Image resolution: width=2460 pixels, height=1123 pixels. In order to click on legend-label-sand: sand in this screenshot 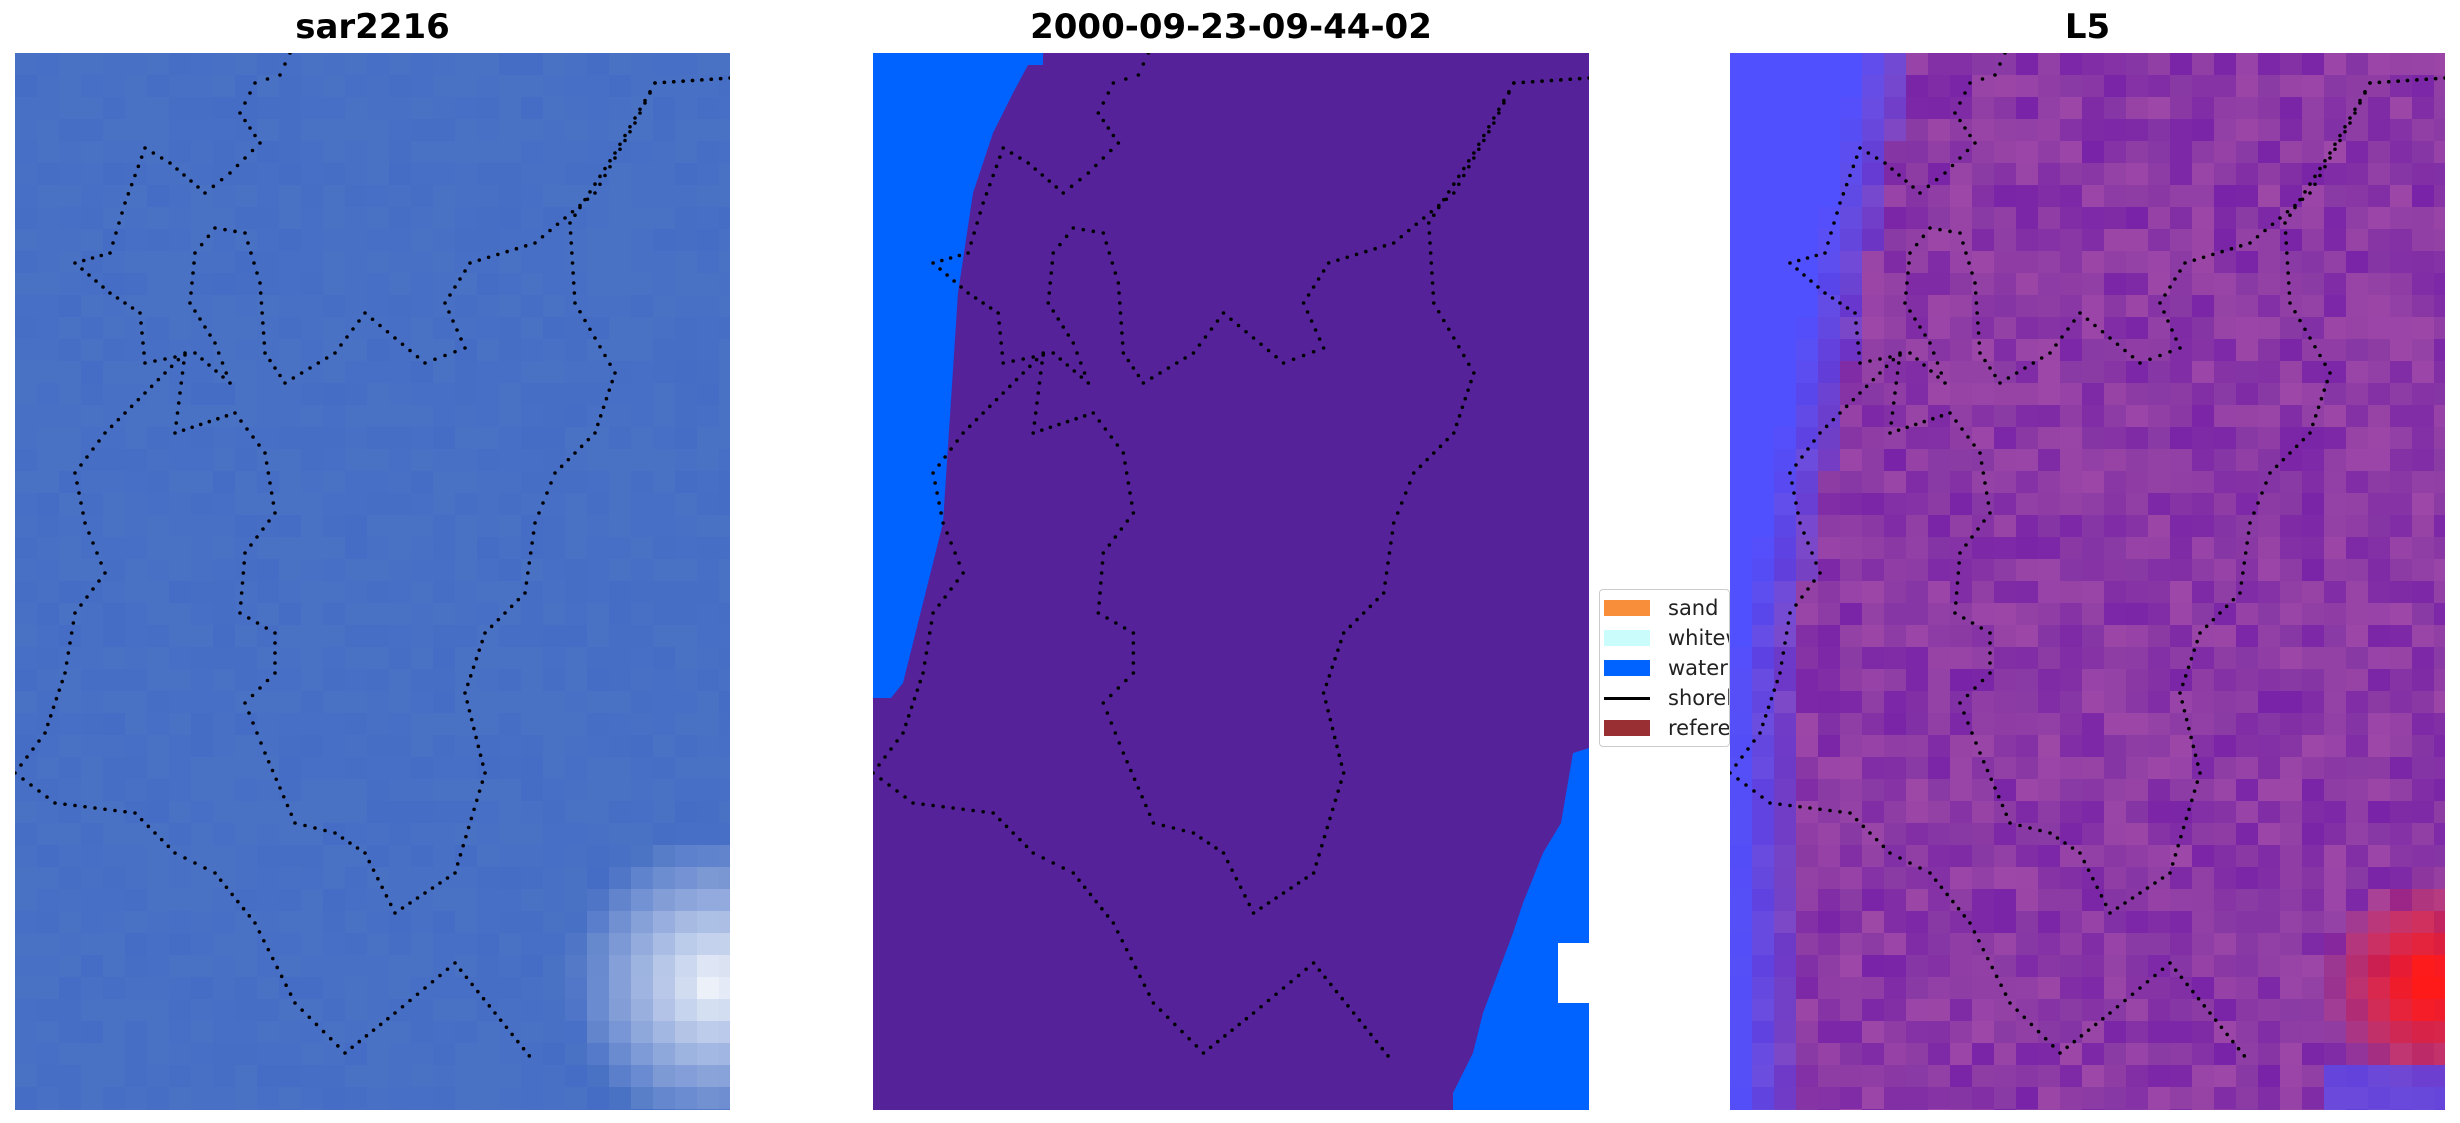, I will do `click(1693, 608)`.